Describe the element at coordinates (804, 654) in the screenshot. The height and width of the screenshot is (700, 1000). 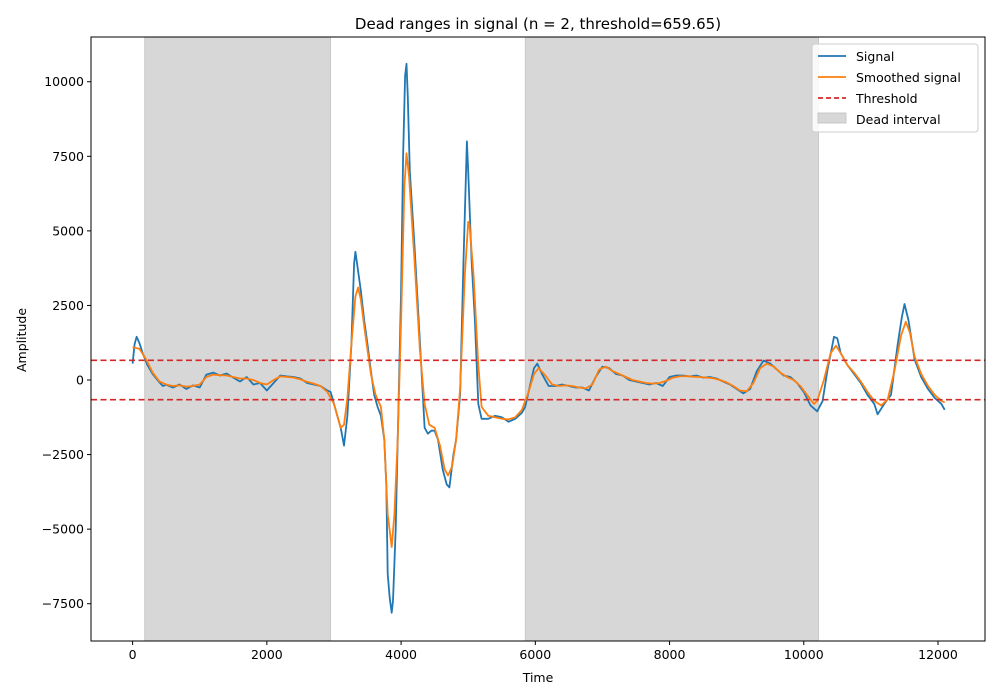
I see `x-tick-label: 10000` at that location.